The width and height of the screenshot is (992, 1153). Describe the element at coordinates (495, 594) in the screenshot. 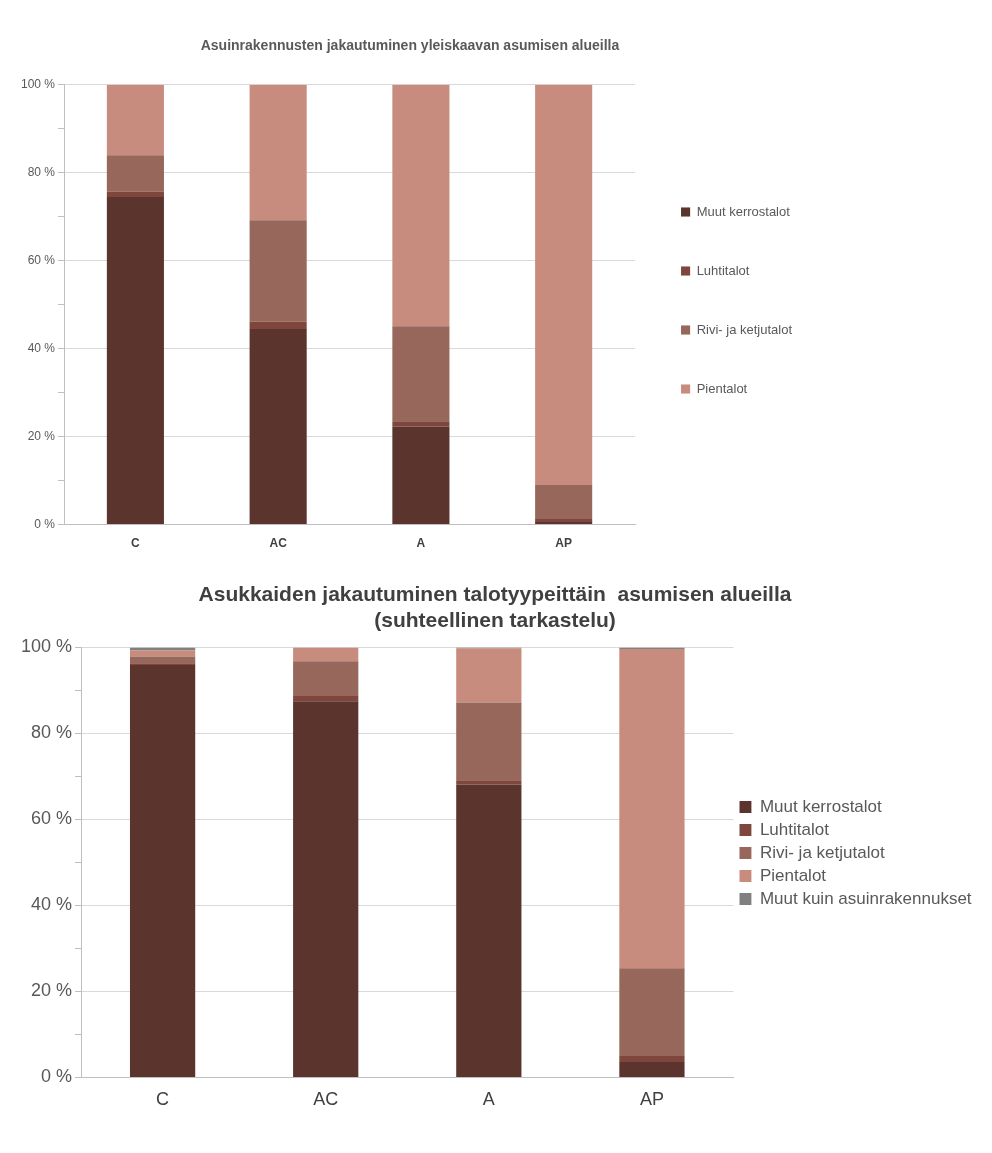

I see `chart-title: Asukkaiden jakautuminen talotyypeittäin asumisen alueilla` at that location.